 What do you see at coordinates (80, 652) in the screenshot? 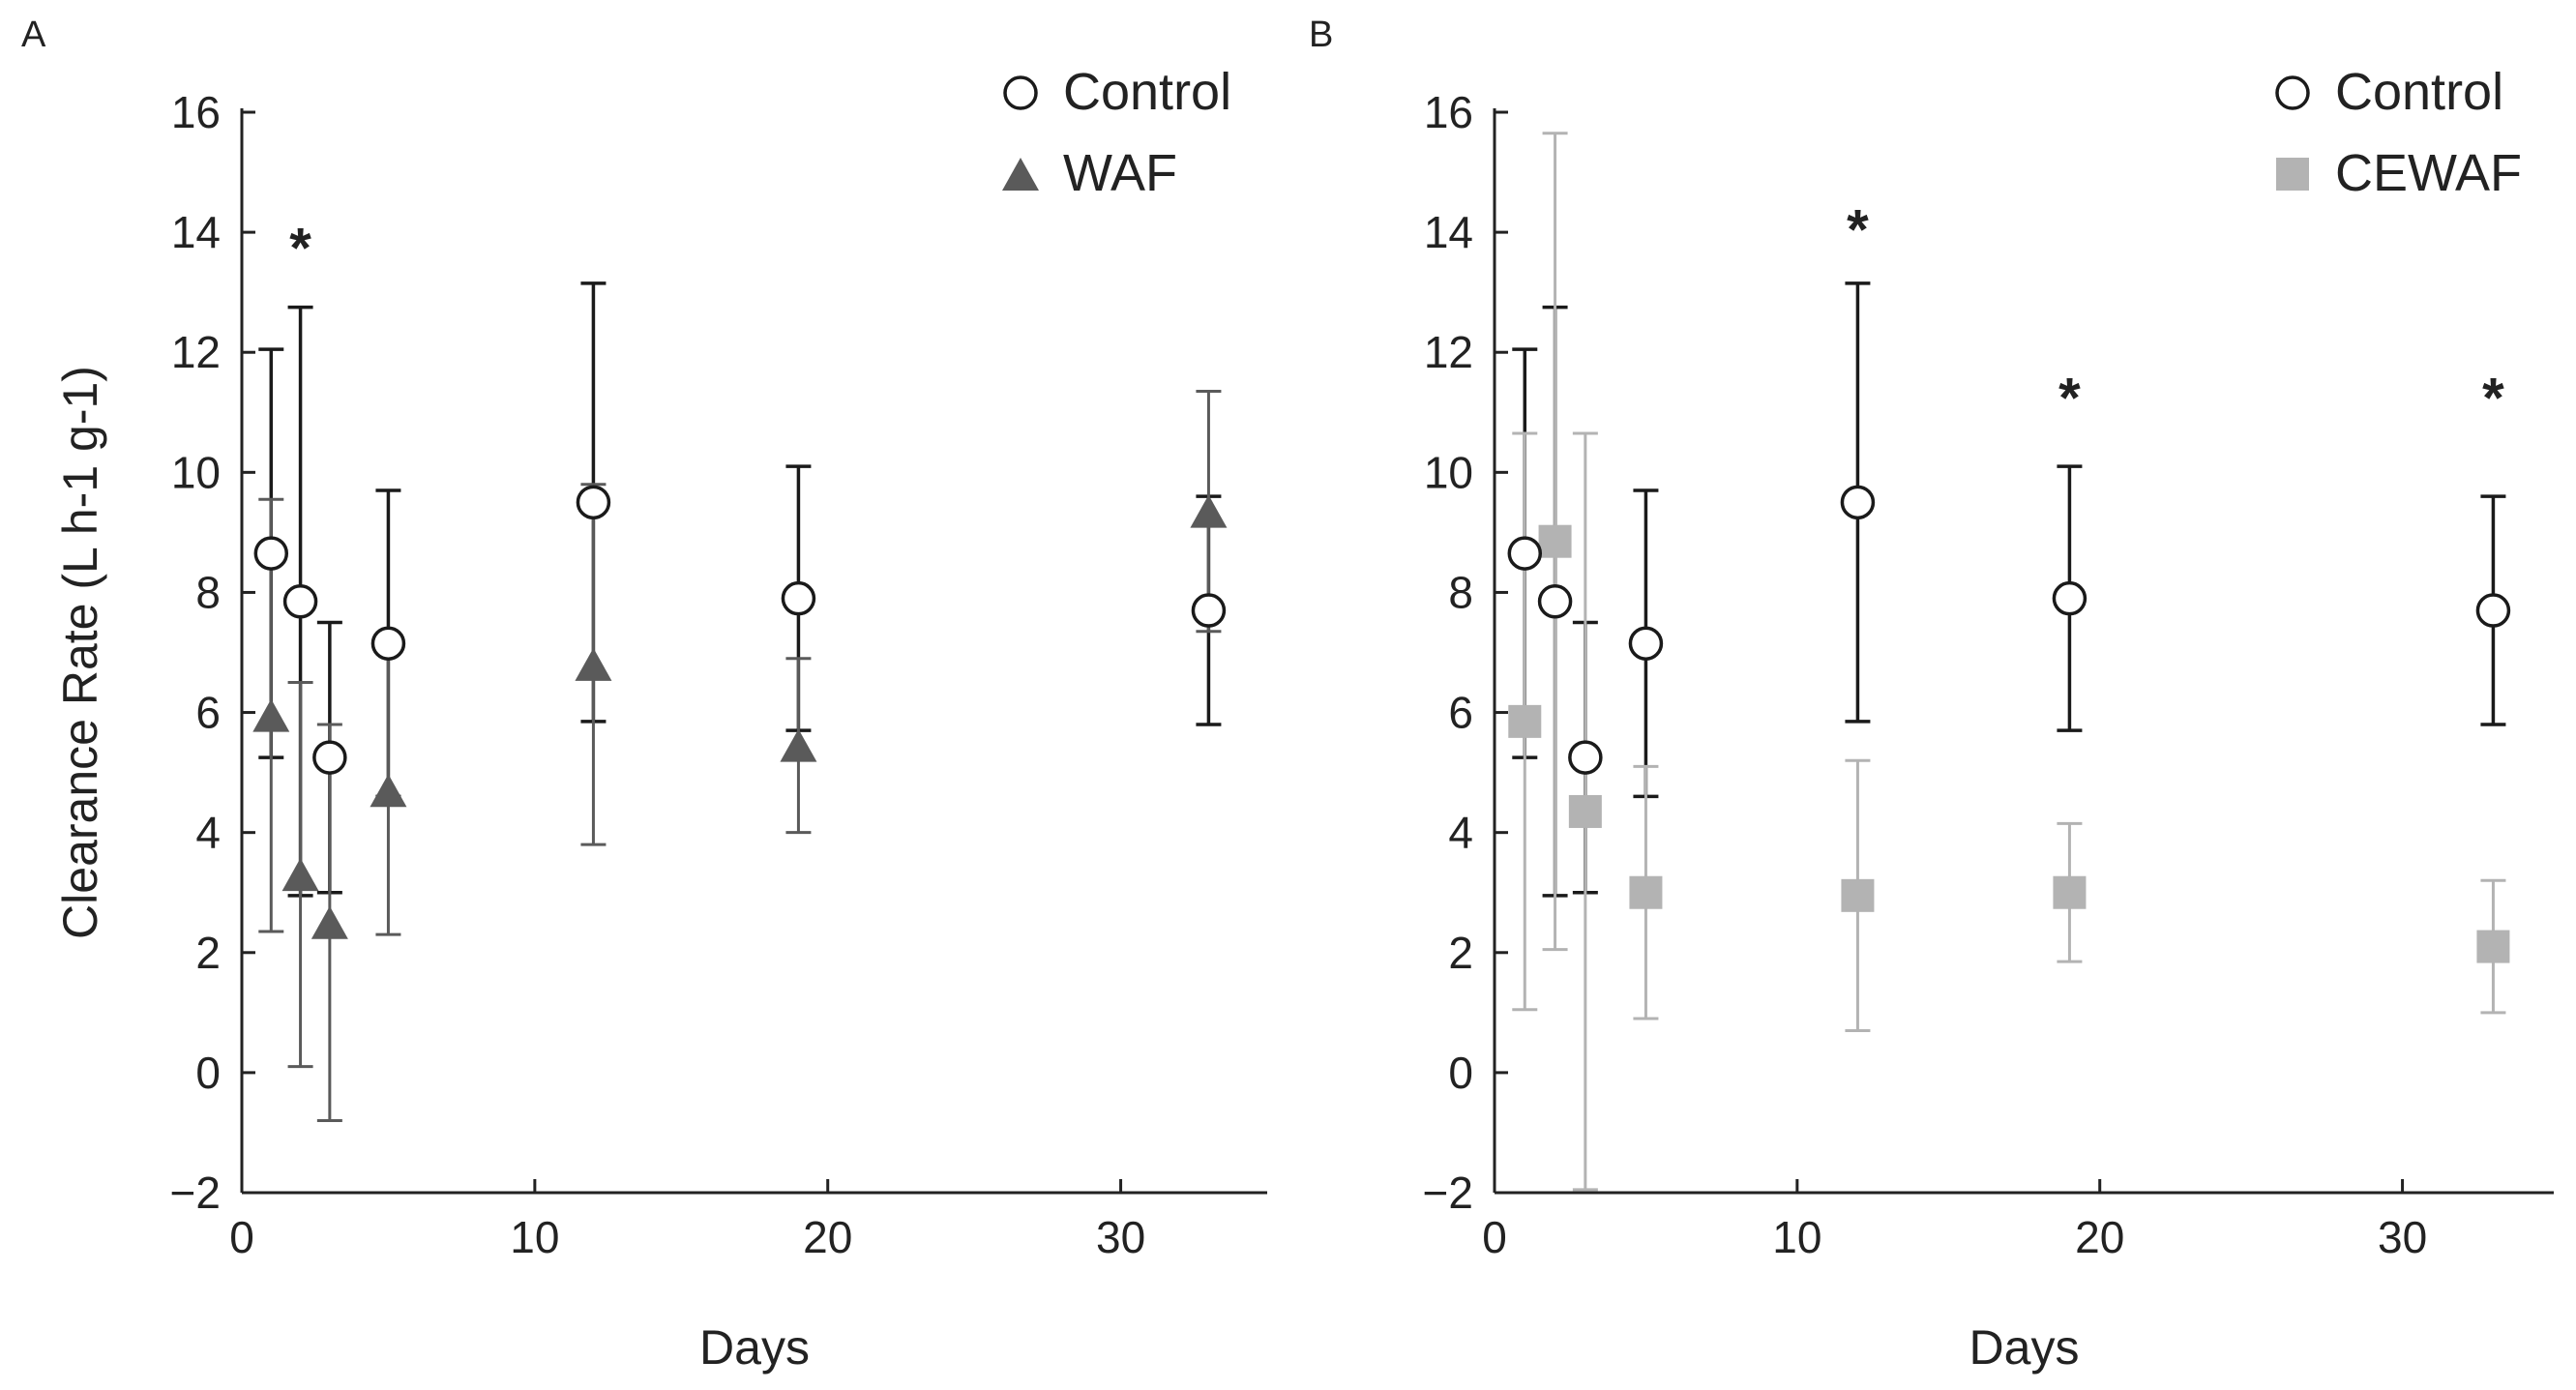
I see `y-axis-label: Clearance Rate (L h-1 g-1)` at bounding box center [80, 652].